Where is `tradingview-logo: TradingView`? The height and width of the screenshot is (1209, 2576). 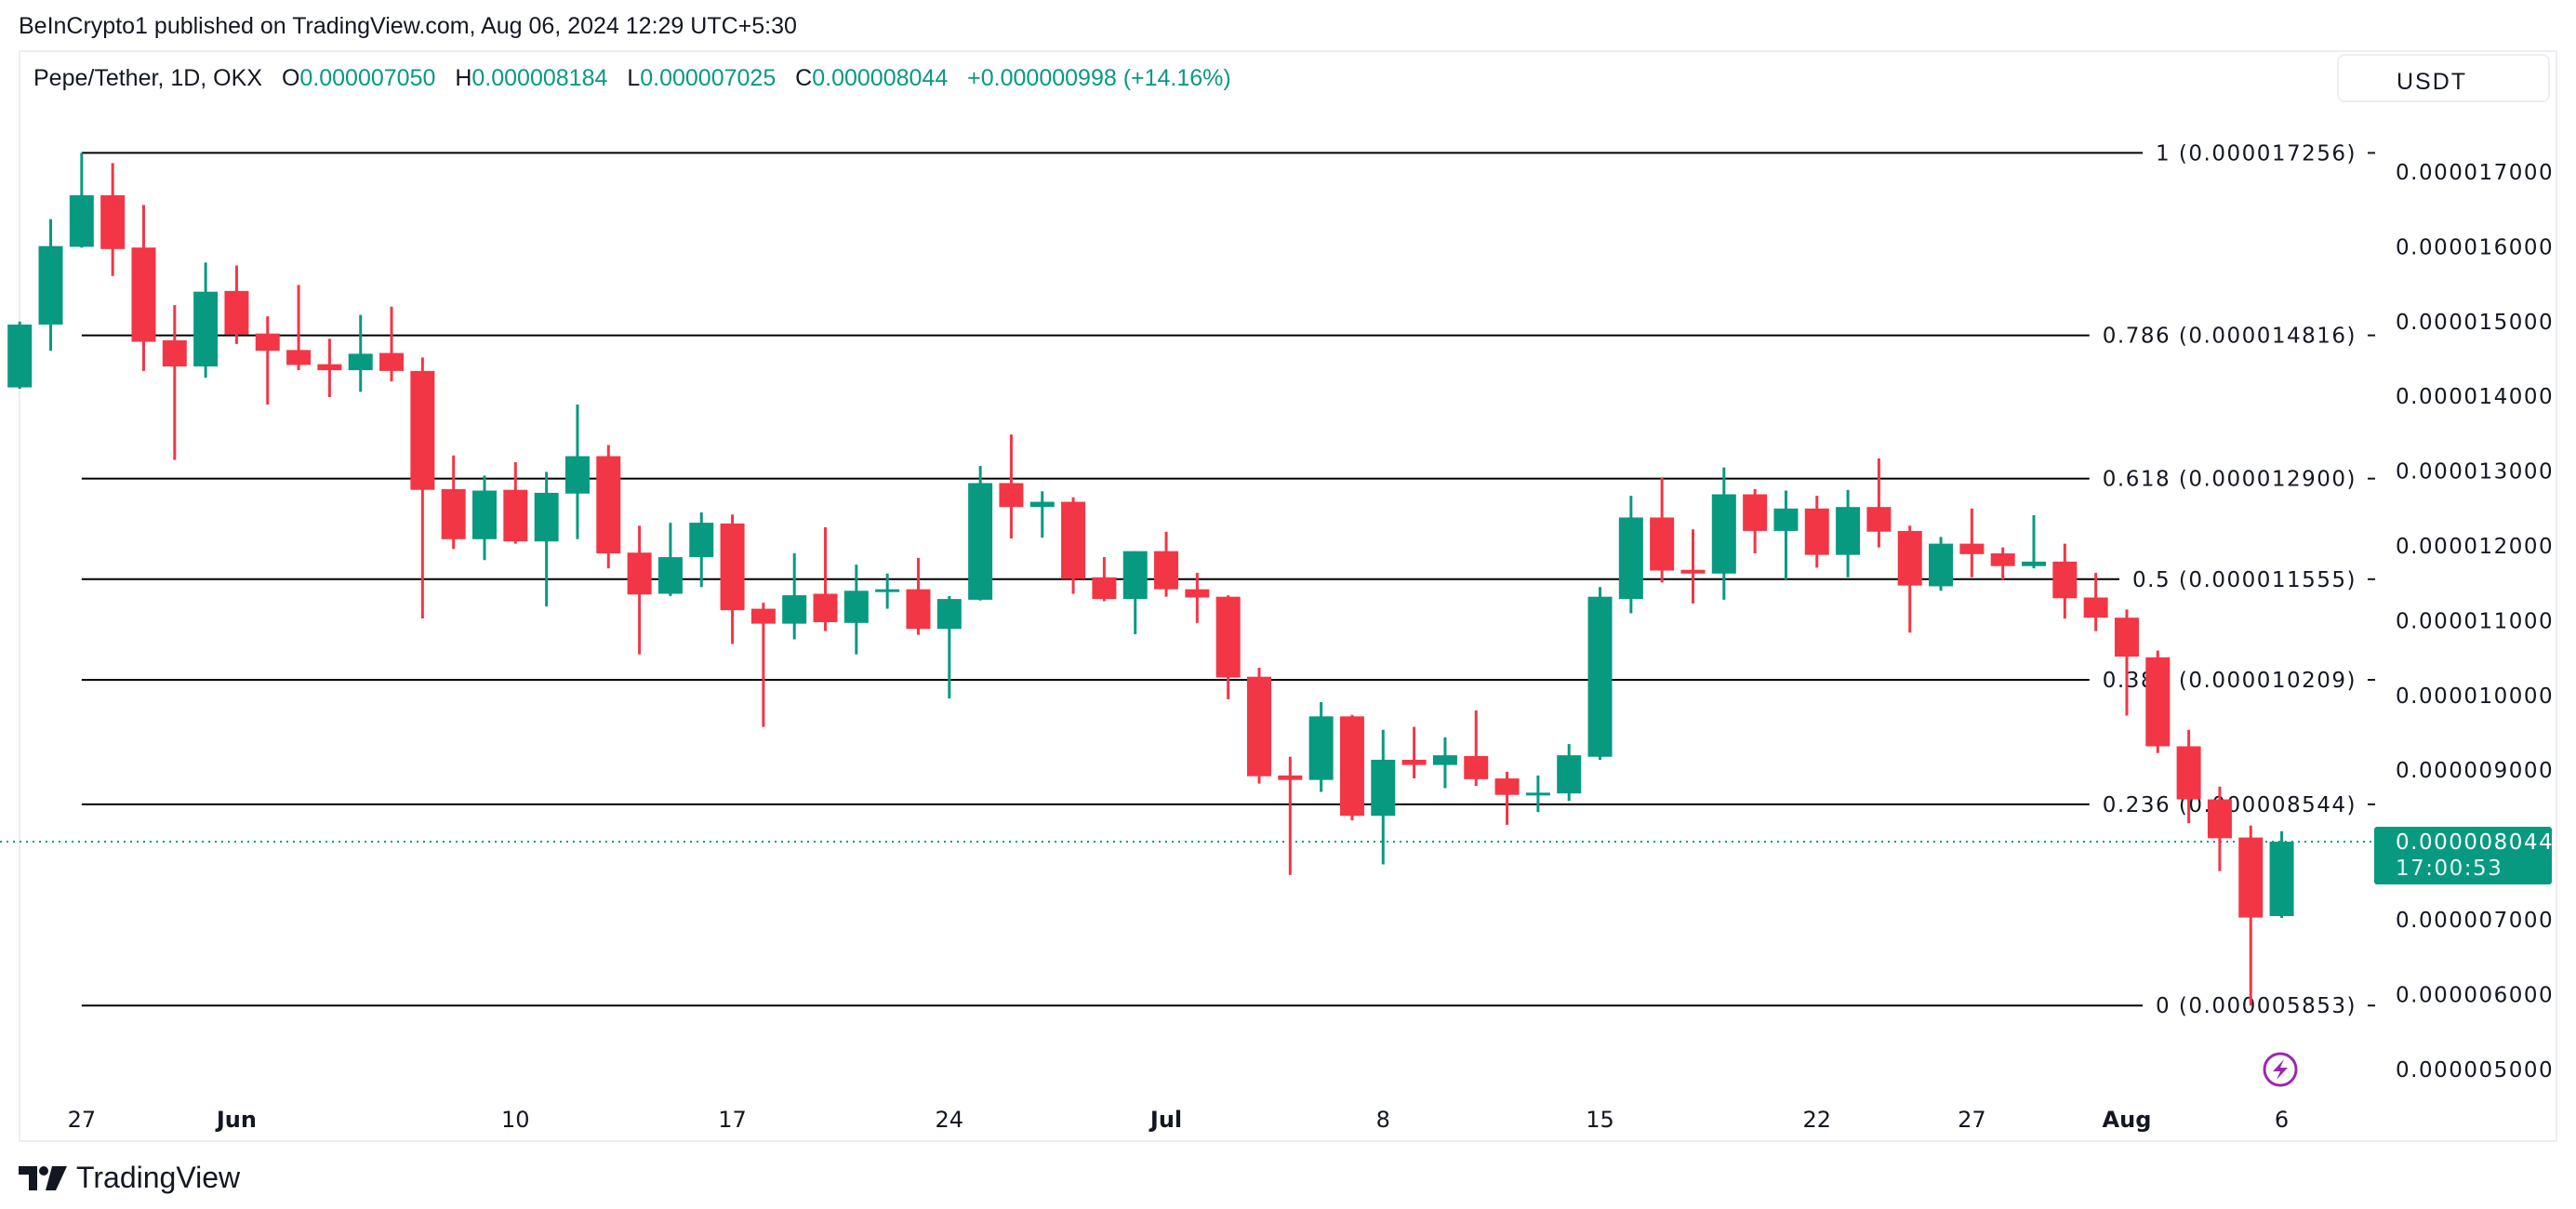 tradingview-logo: TradingView is located at coordinates (129, 1178).